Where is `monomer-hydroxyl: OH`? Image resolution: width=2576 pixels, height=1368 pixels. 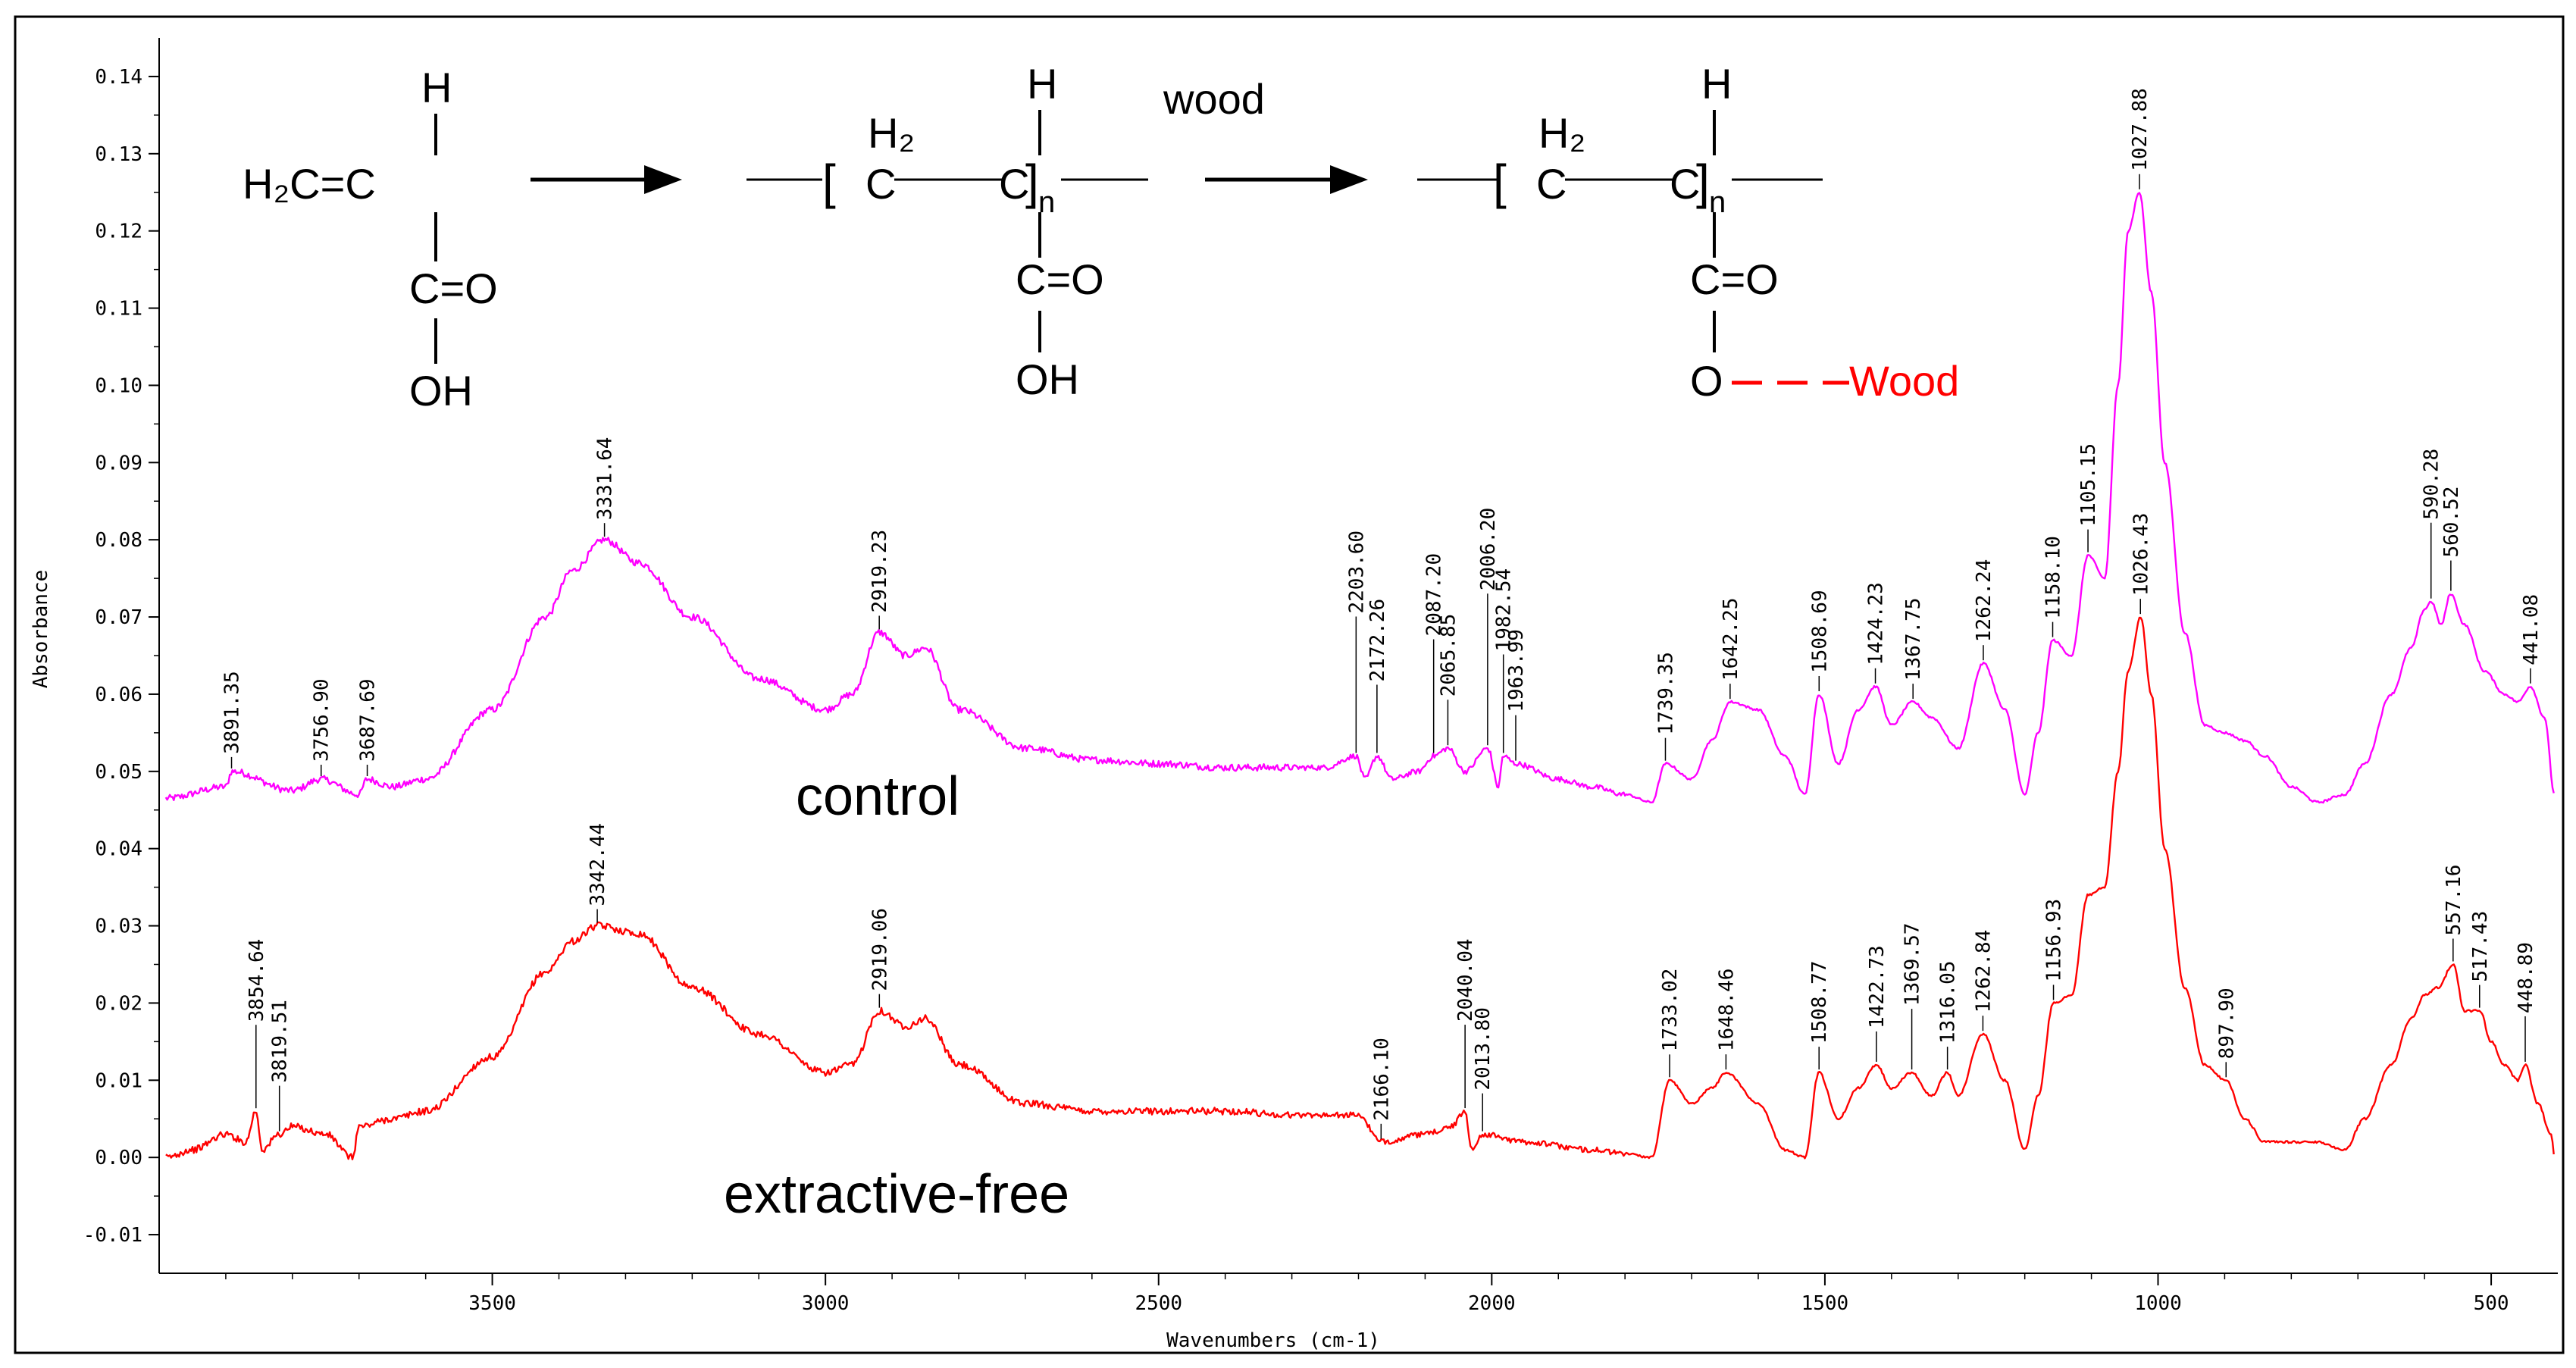
monomer-hydroxyl: OH is located at coordinates (441, 391).